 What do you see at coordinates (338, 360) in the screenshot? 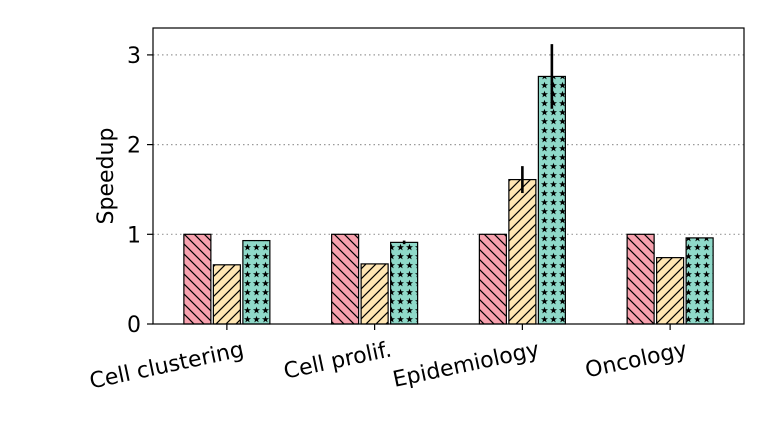
I see `x-tick-label-1: Cell prolif.` at bounding box center [338, 360].